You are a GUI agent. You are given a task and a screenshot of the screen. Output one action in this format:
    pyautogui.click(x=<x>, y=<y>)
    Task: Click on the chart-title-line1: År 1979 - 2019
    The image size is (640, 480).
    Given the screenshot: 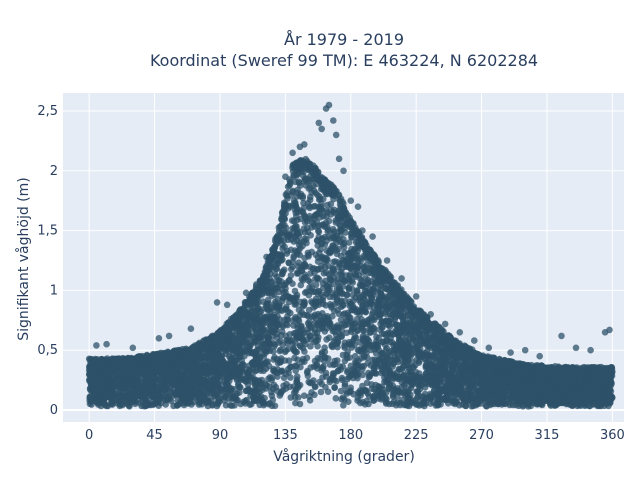 What is the action you would take?
    pyautogui.click(x=344, y=39)
    